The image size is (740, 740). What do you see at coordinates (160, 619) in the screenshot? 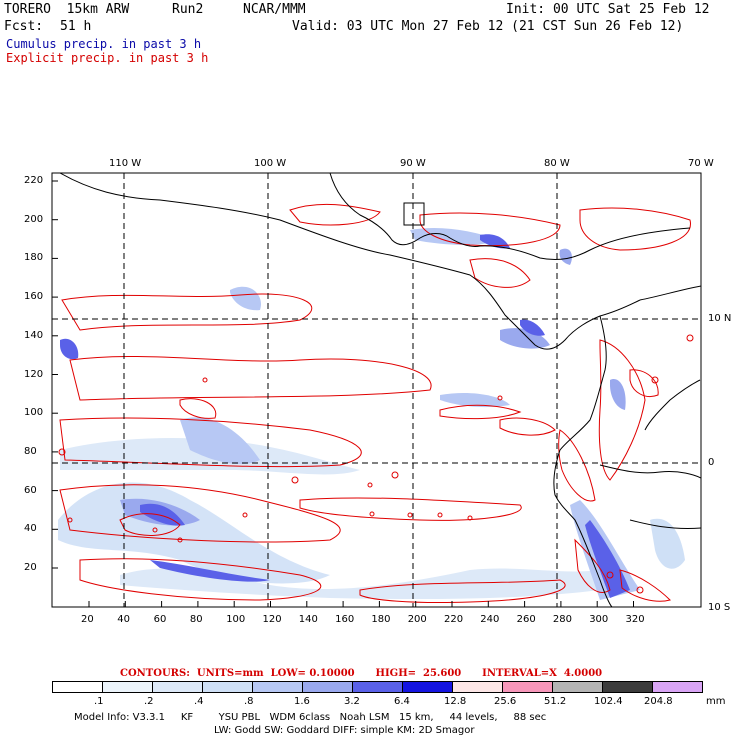
I see `x-grid-label: 60` at bounding box center [160, 619].